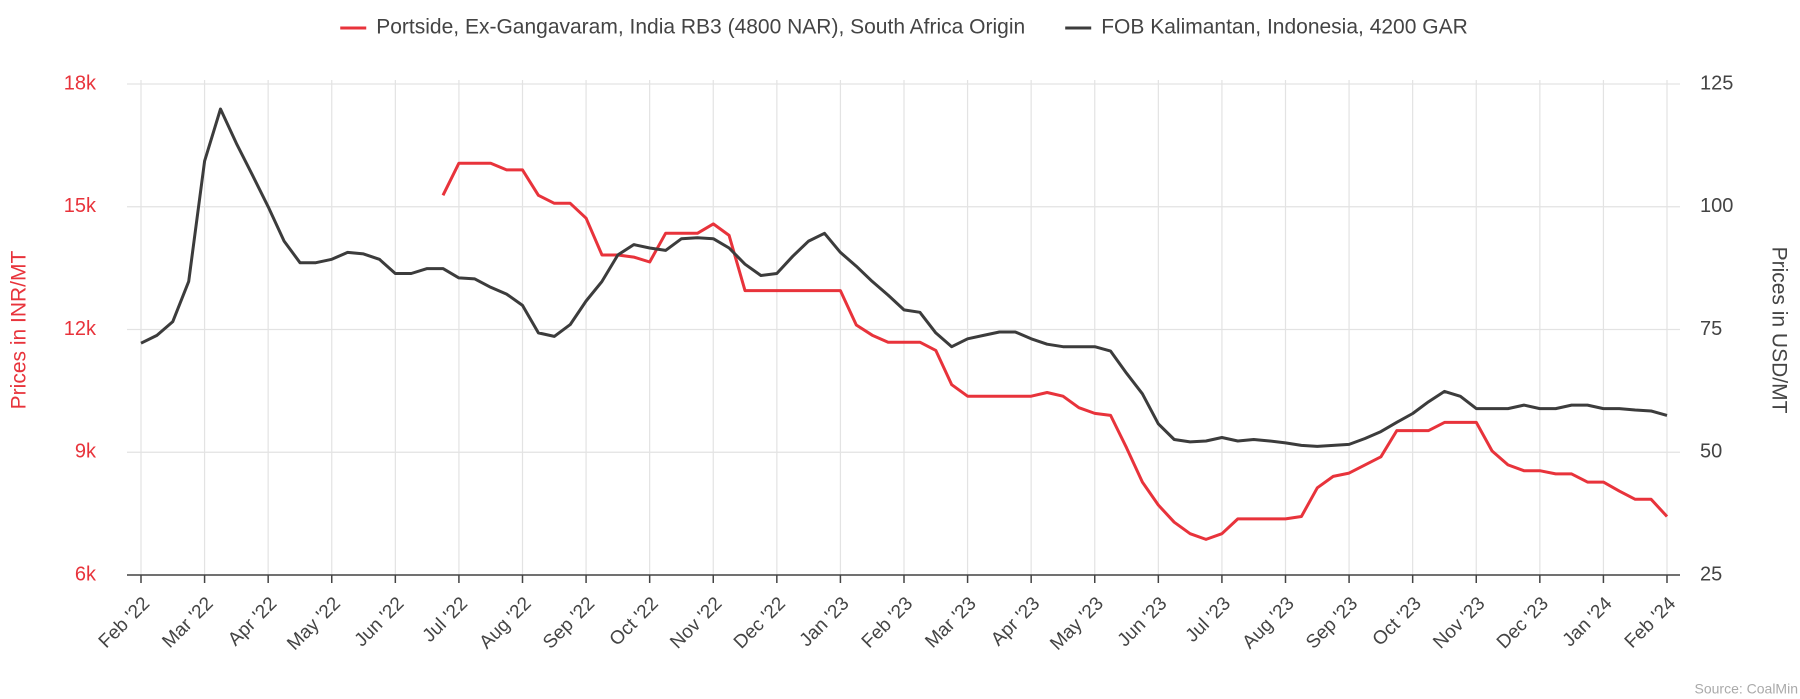 The width and height of the screenshot is (1800, 699). Describe the element at coordinates (696, 623) in the screenshot. I see `x-tick-label: Nov '22` at that location.